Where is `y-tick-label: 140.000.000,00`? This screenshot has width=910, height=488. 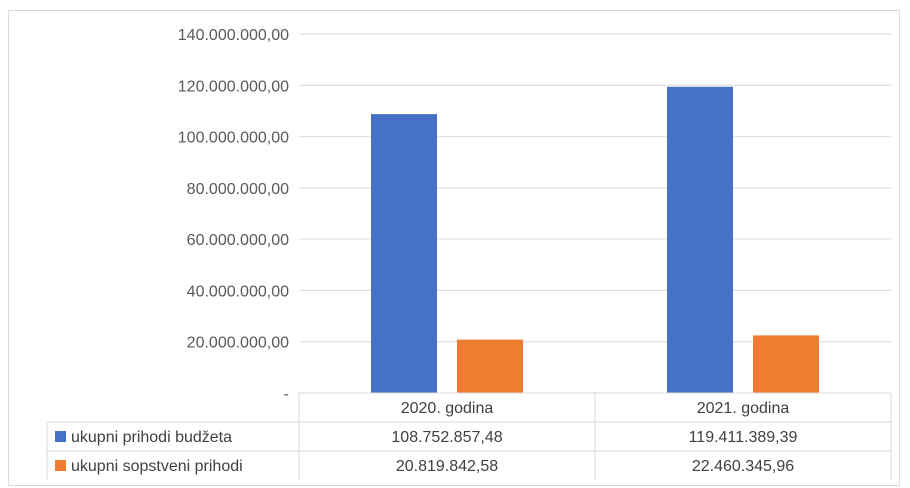
y-tick-label: 140.000.000,00 is located at coordinates (233, 35).